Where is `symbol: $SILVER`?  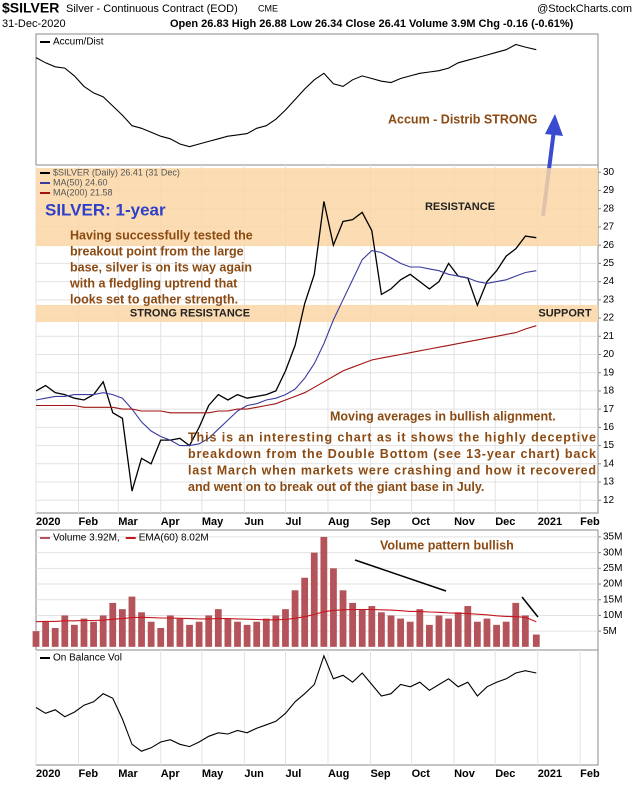 symbol: $SILVER is located at coordinates (30, 8).